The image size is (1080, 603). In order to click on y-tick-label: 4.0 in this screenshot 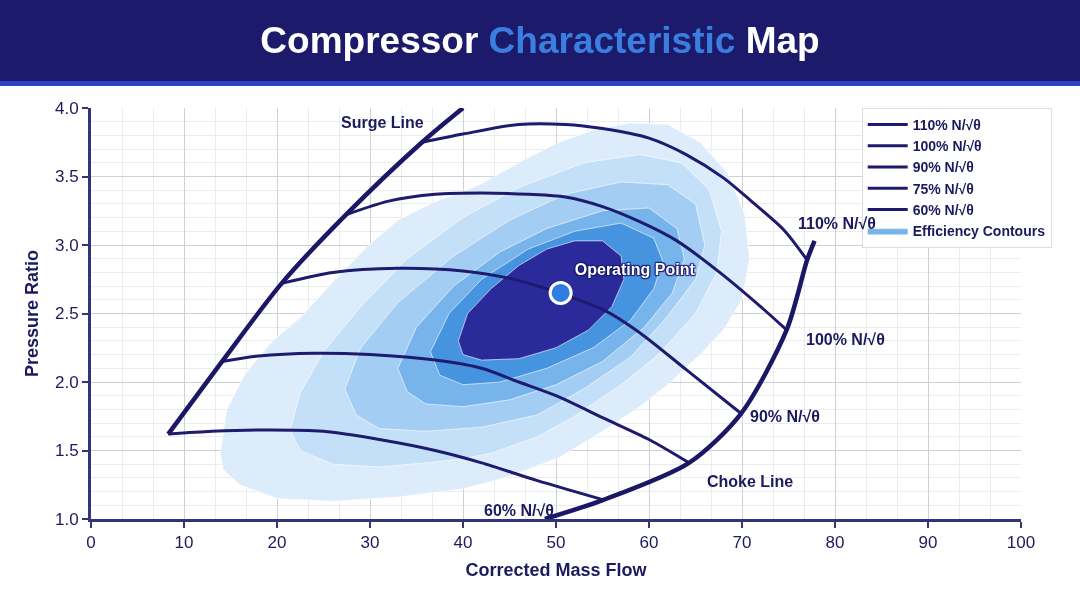, I will do `click(66, 108)`.